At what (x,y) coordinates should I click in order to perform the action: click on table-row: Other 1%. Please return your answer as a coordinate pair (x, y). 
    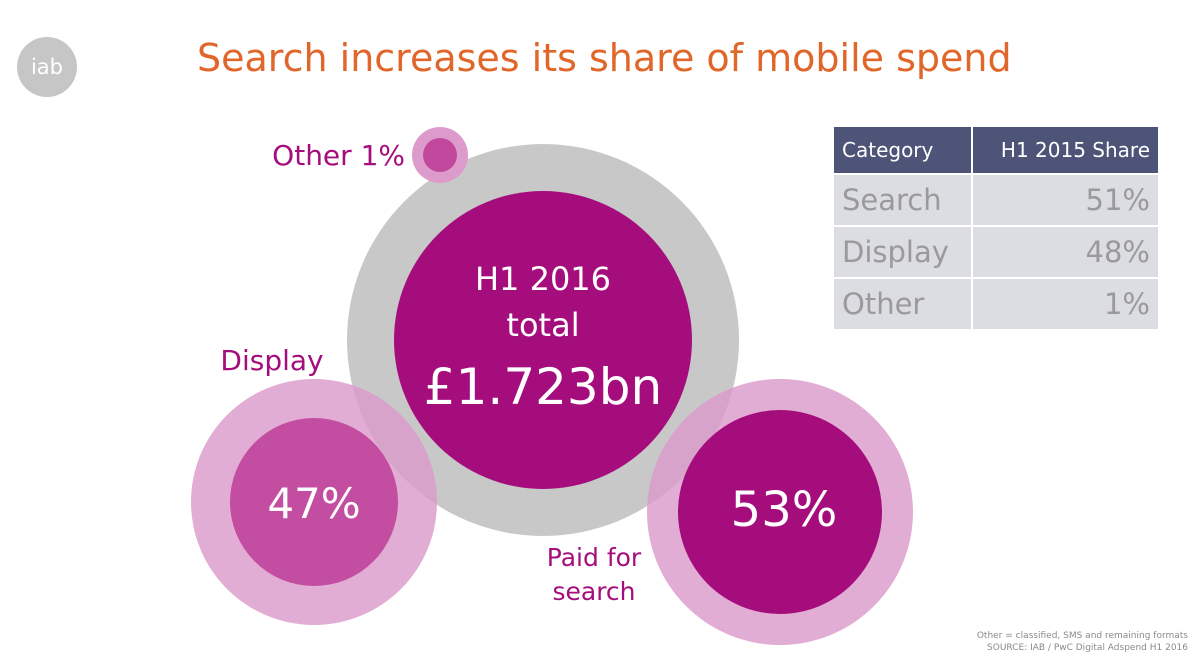
    Looking at the image, I should click on (996, 303).